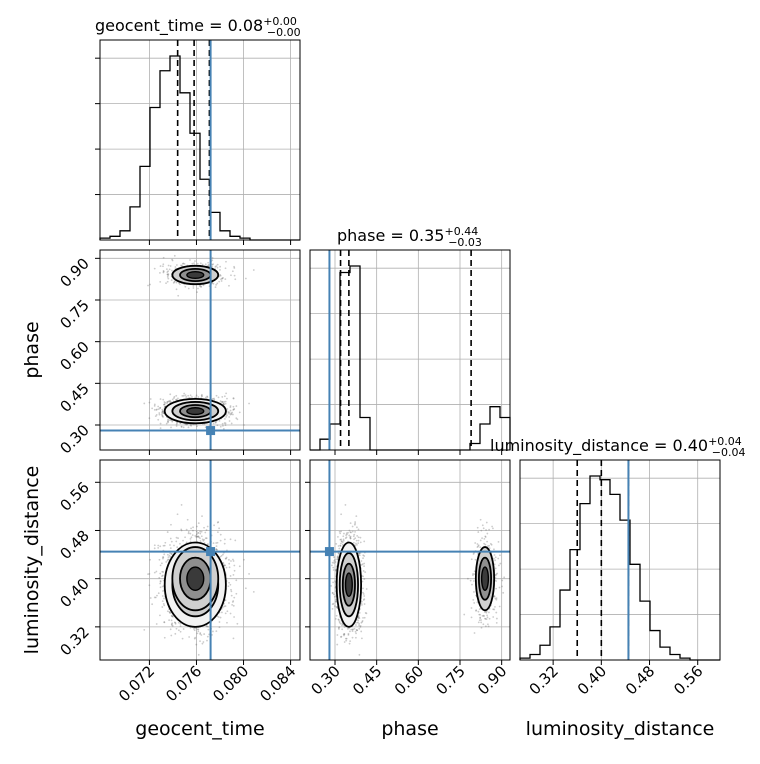  Describe the element at coordinates (729, 452) in the screenshot. I see `title-minus-luminosity_distance: −0.04` at that location.